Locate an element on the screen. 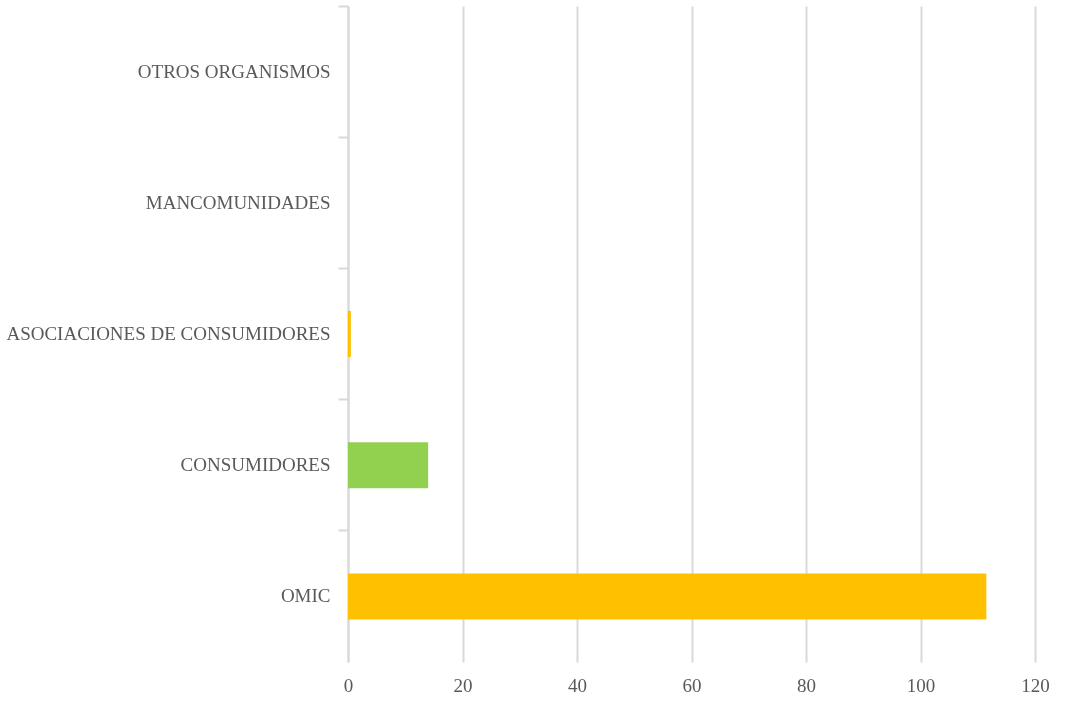 This screenshot has width=1079, height=713. y-tick-label: ASOCIACIONES DE CONSUMIDORES is located at coordinates (168, 333).